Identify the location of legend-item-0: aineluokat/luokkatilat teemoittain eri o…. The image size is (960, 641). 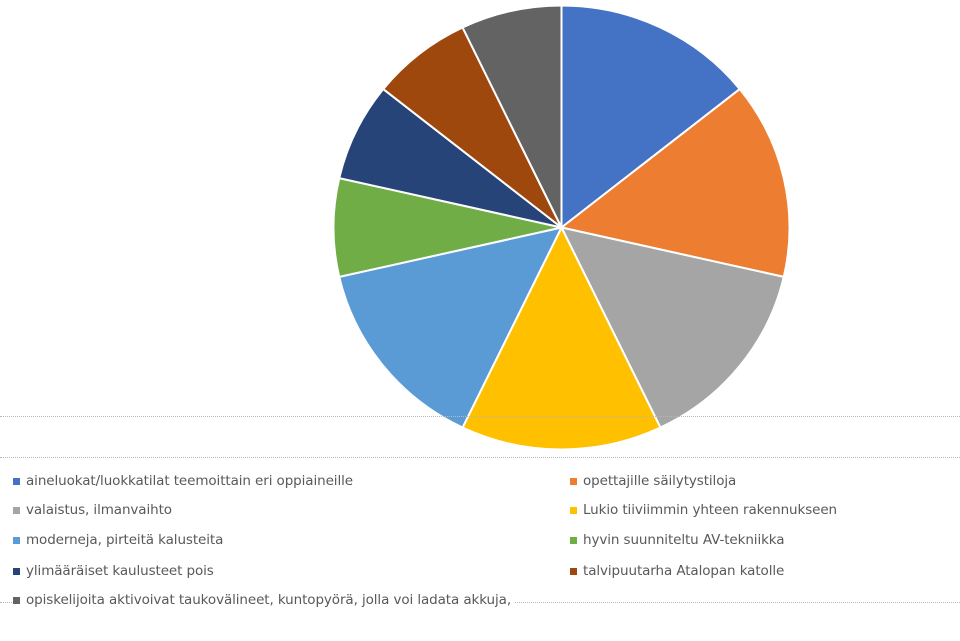
(183, 481).